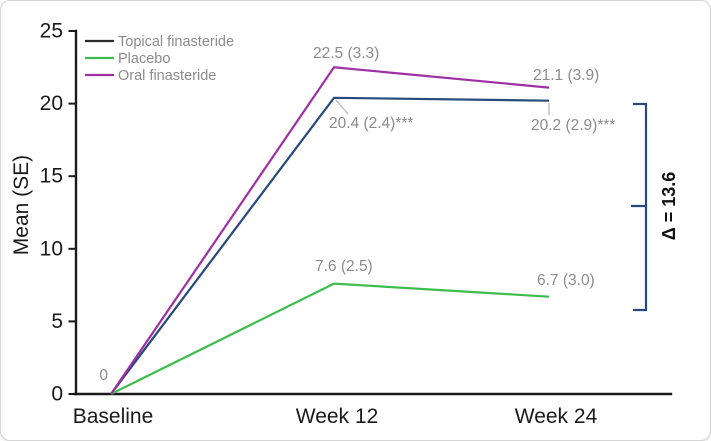 The height and width of the screenshot is (441, 711). I want to click on y-tick-label: 20, so click(51, 103).